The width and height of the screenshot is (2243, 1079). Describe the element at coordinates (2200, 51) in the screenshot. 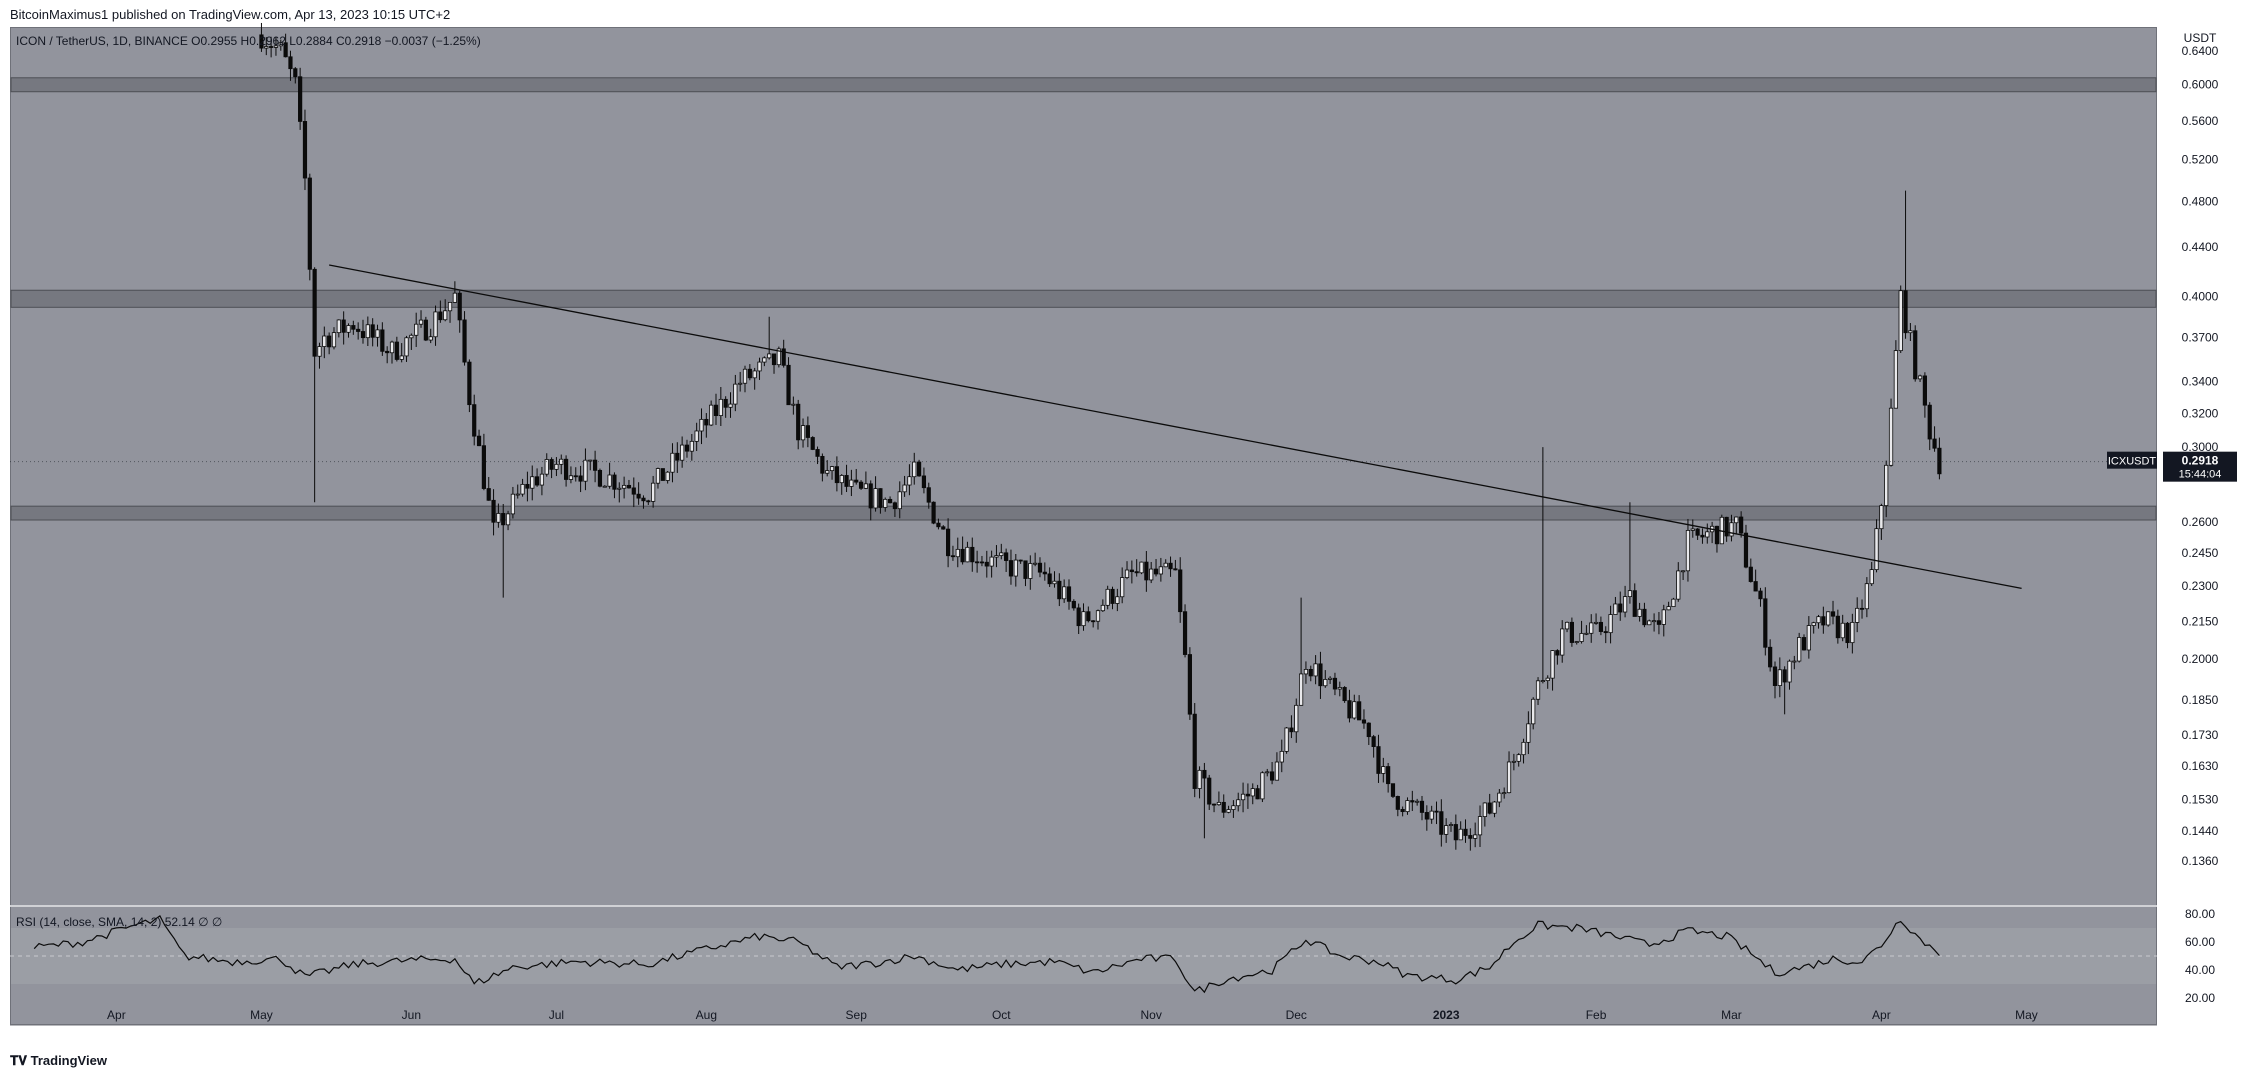

I see `price-tick-label: 0.6400` at that location.